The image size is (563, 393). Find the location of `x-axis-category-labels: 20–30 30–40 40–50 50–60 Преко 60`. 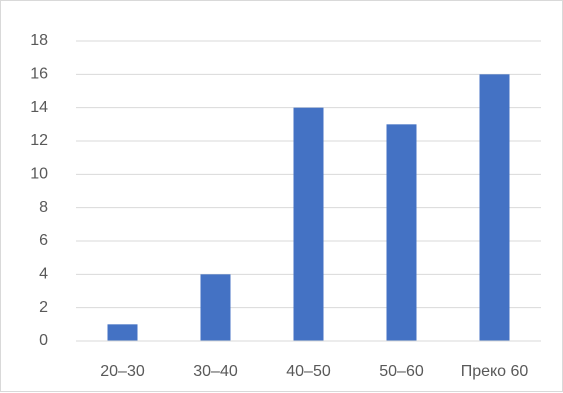

x-axis-category-labels: 20–30 30–40 40–50 50–60 Преко 60 is located at coordinates (314, 371).